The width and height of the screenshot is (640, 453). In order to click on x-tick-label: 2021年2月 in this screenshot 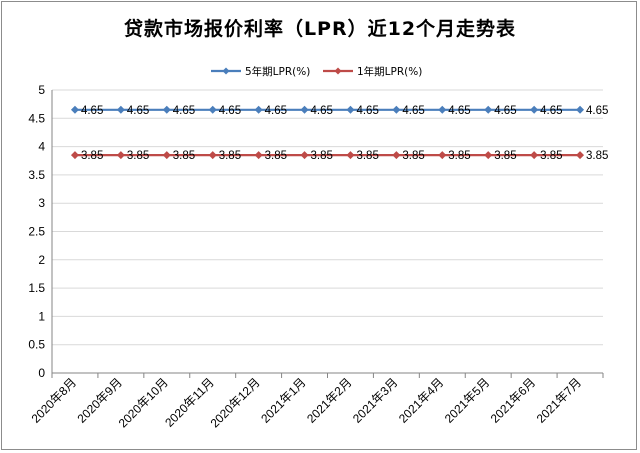, I will do `click(329, 400)`.